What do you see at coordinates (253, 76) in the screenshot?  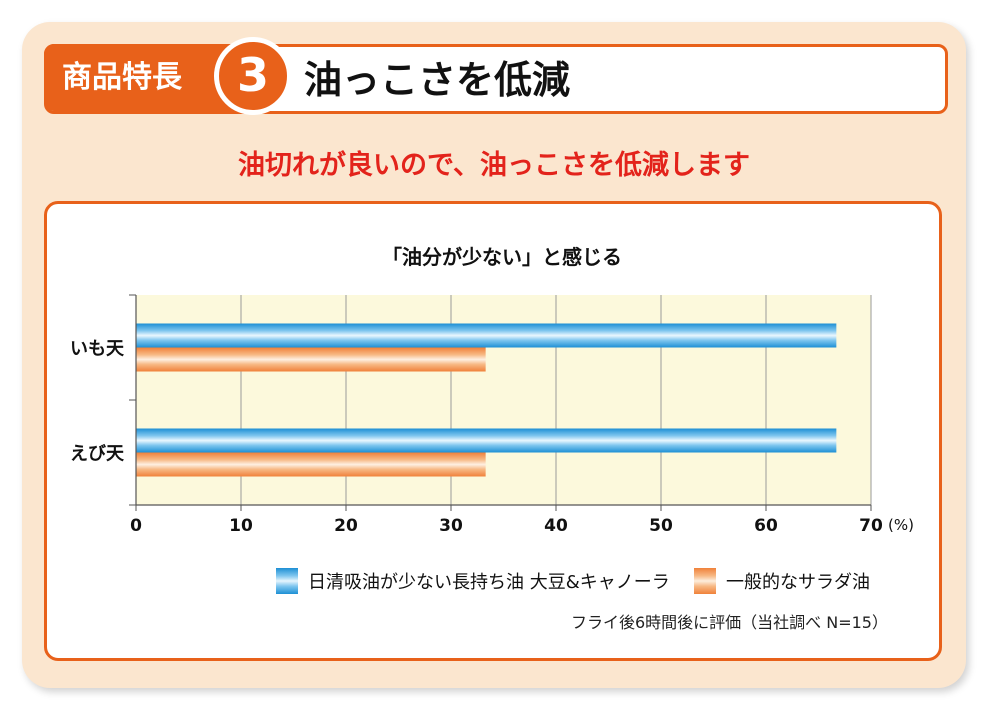 I see `feature-number-badge: 3` at bounding box center [253, 76].